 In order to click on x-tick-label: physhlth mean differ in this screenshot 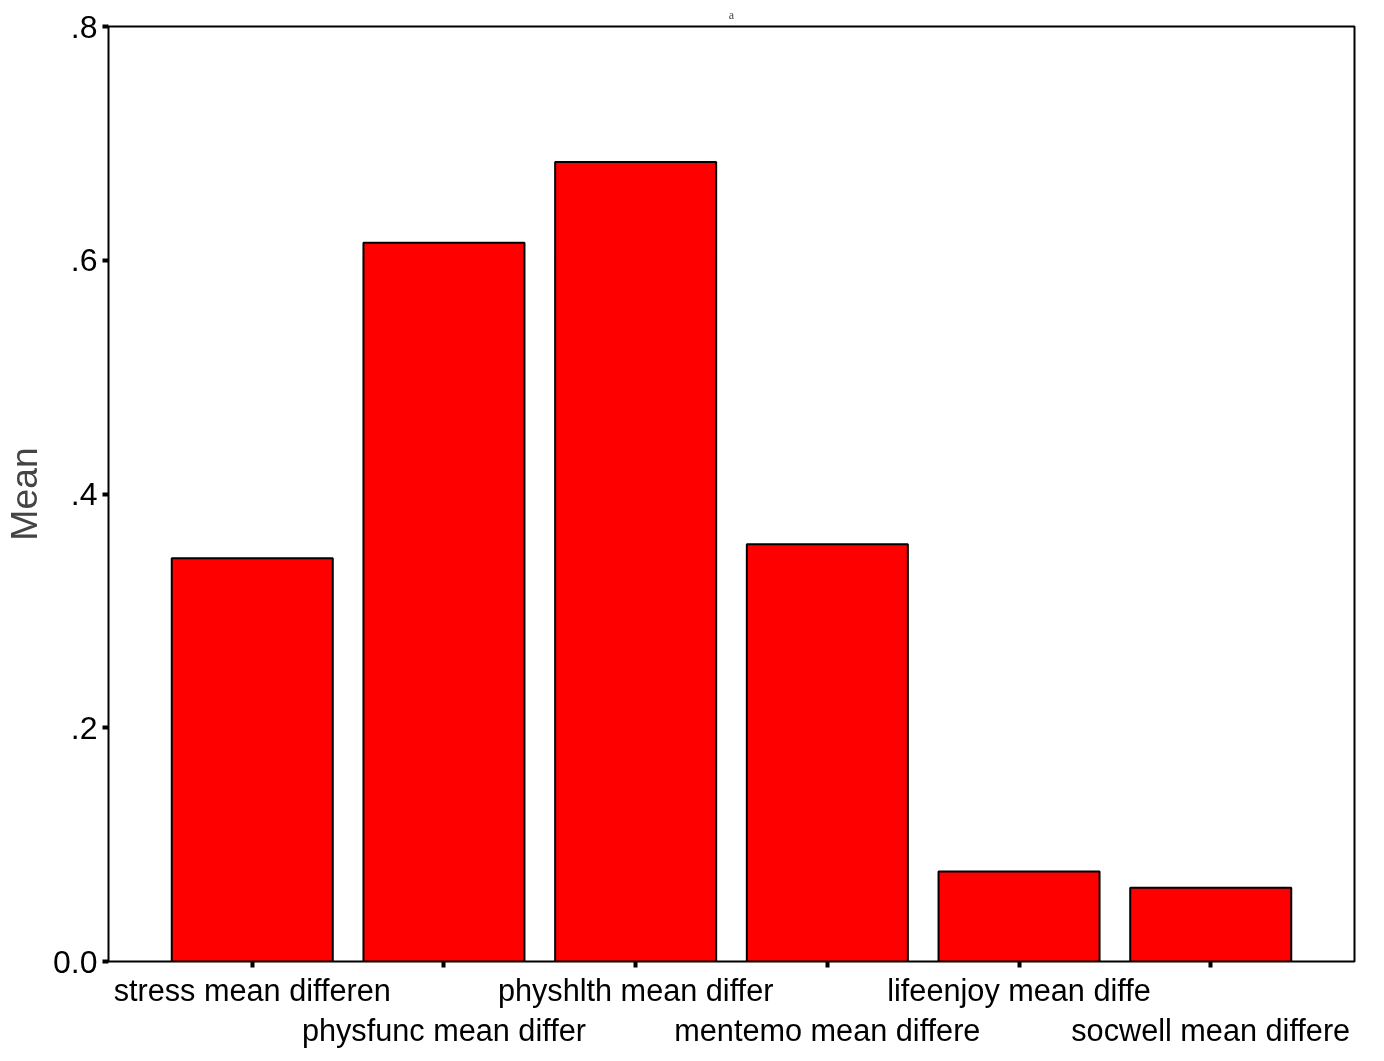, I will do `click(635, 990)`.